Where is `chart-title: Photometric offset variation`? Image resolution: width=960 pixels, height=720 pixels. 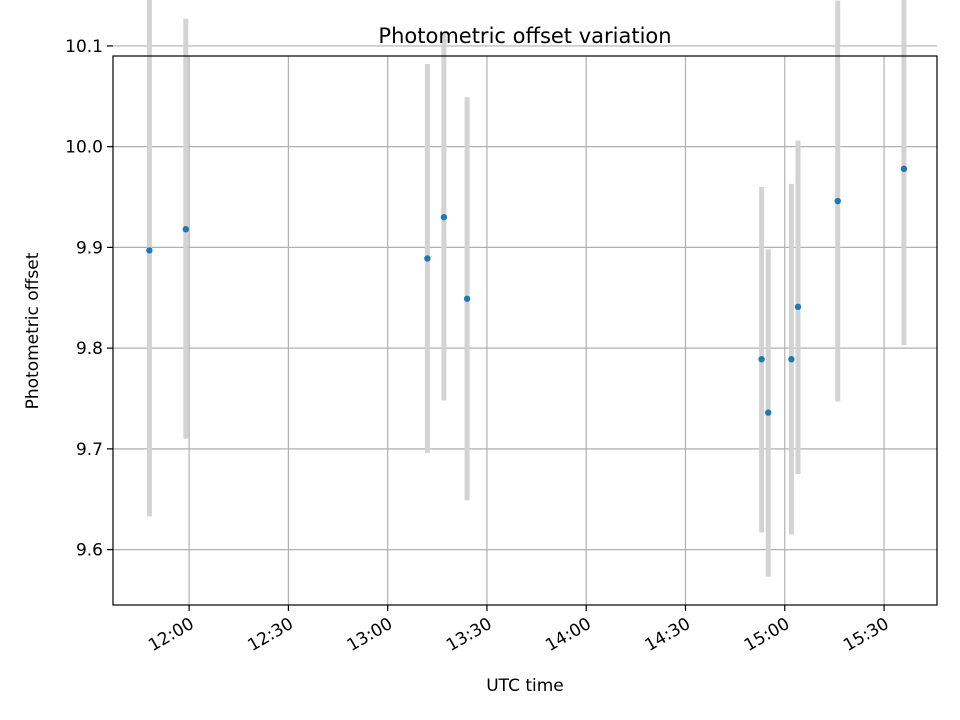
chart-title: Photometric offset variation is located at coordinates (524, 36).